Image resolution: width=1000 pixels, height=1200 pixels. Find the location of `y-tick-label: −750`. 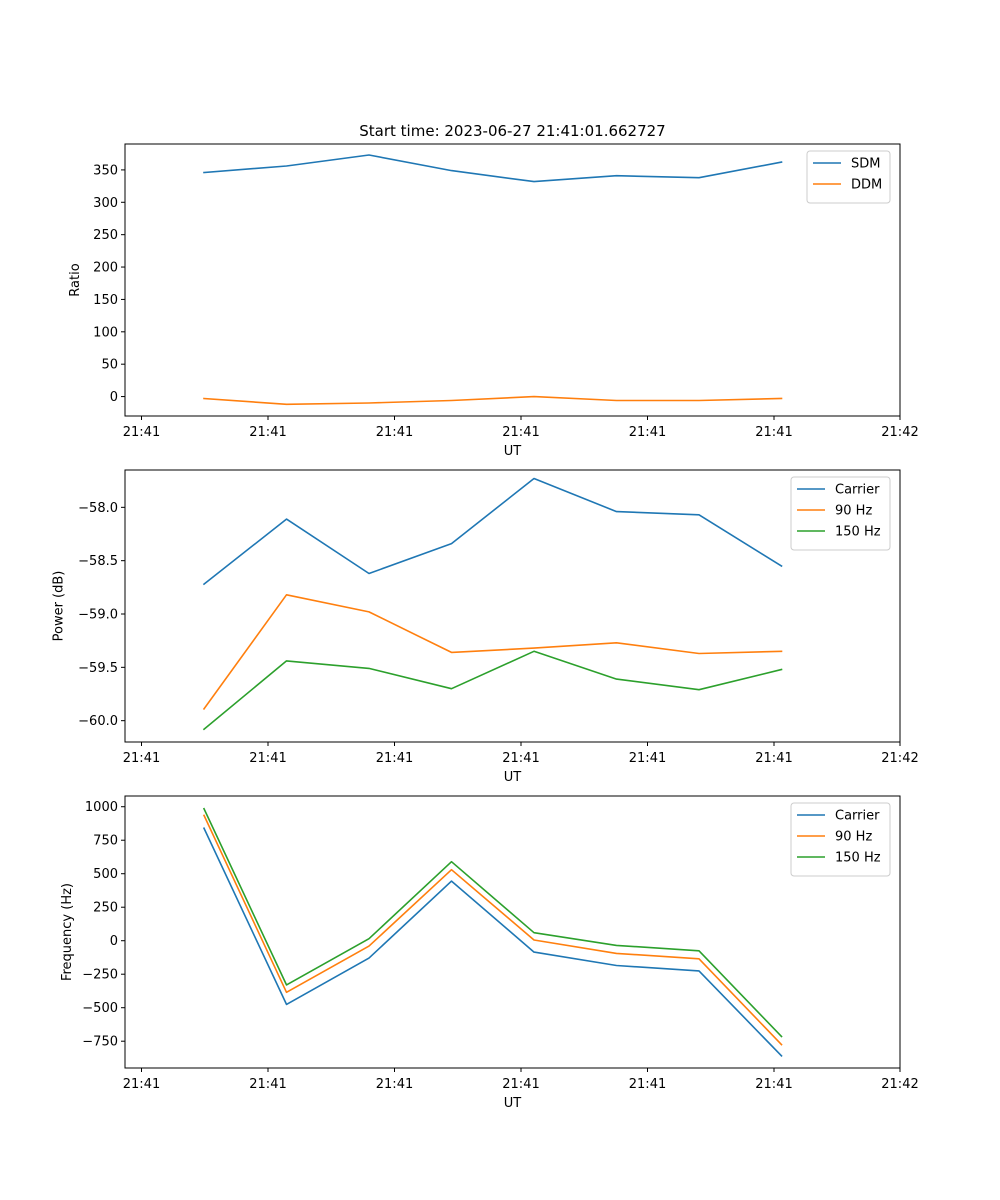

y-tick-label: −750 is located at coordinates (100, 1042).